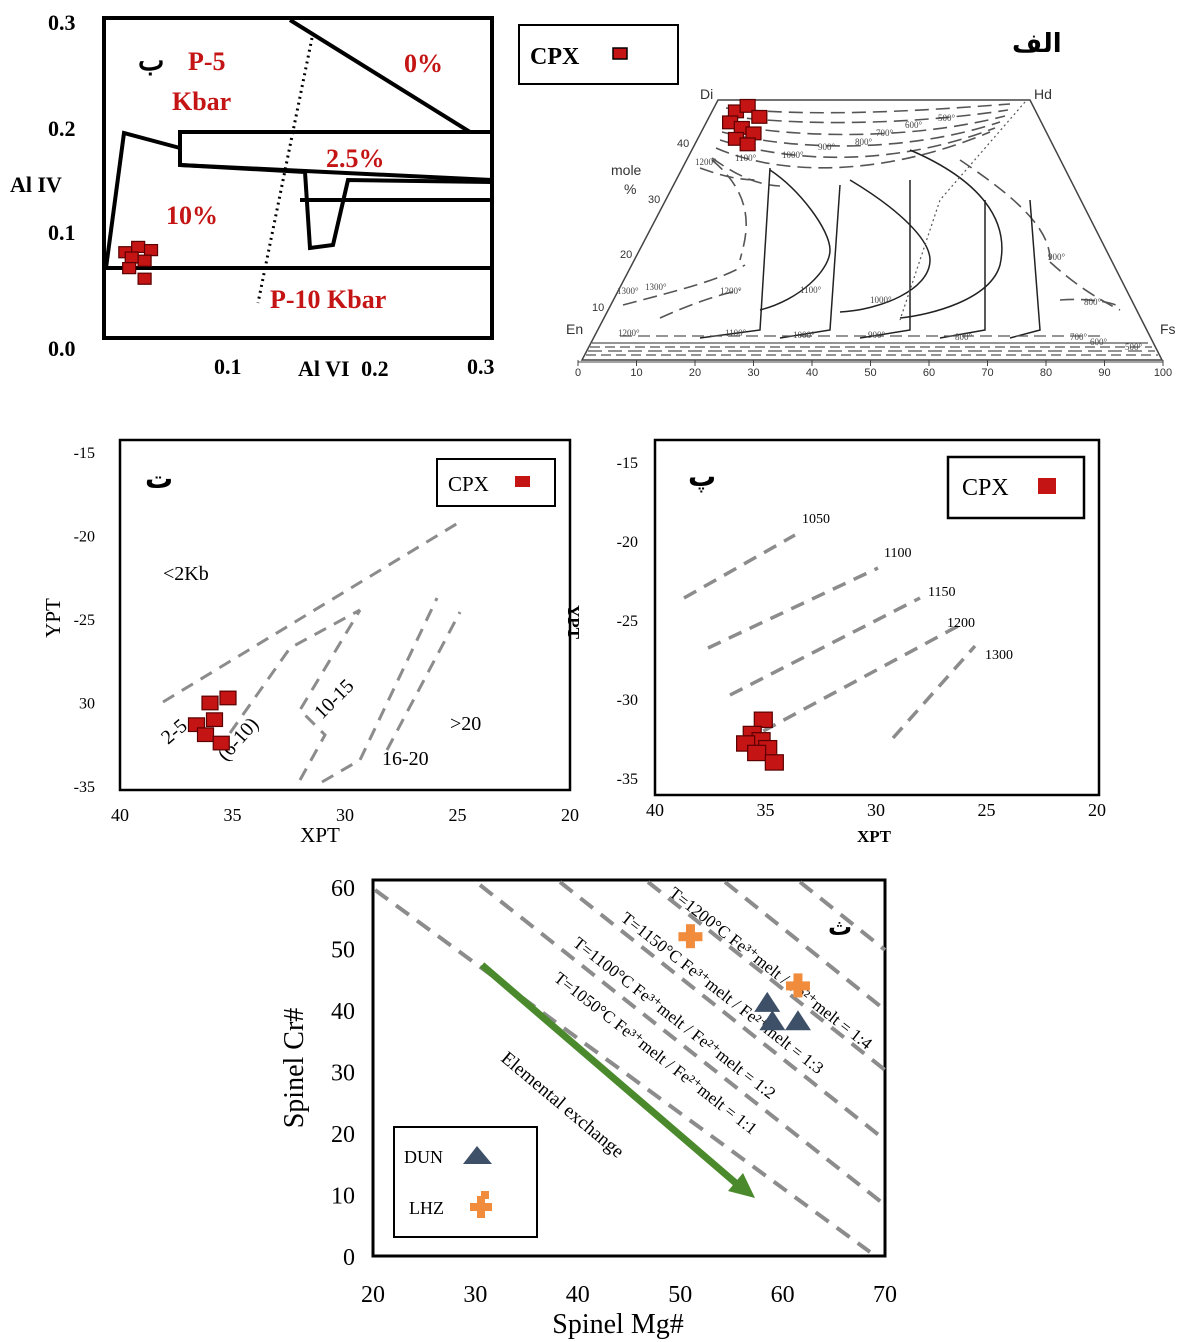 The image size is (1181, 1342). Describe the element at coordinates (870, 244) in the screenshot. I see `solidus-lines` at that location.